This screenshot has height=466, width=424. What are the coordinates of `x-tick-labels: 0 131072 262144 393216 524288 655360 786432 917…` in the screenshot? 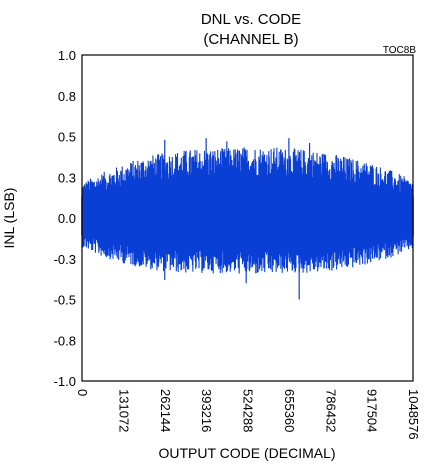 It's located at (248, 414).